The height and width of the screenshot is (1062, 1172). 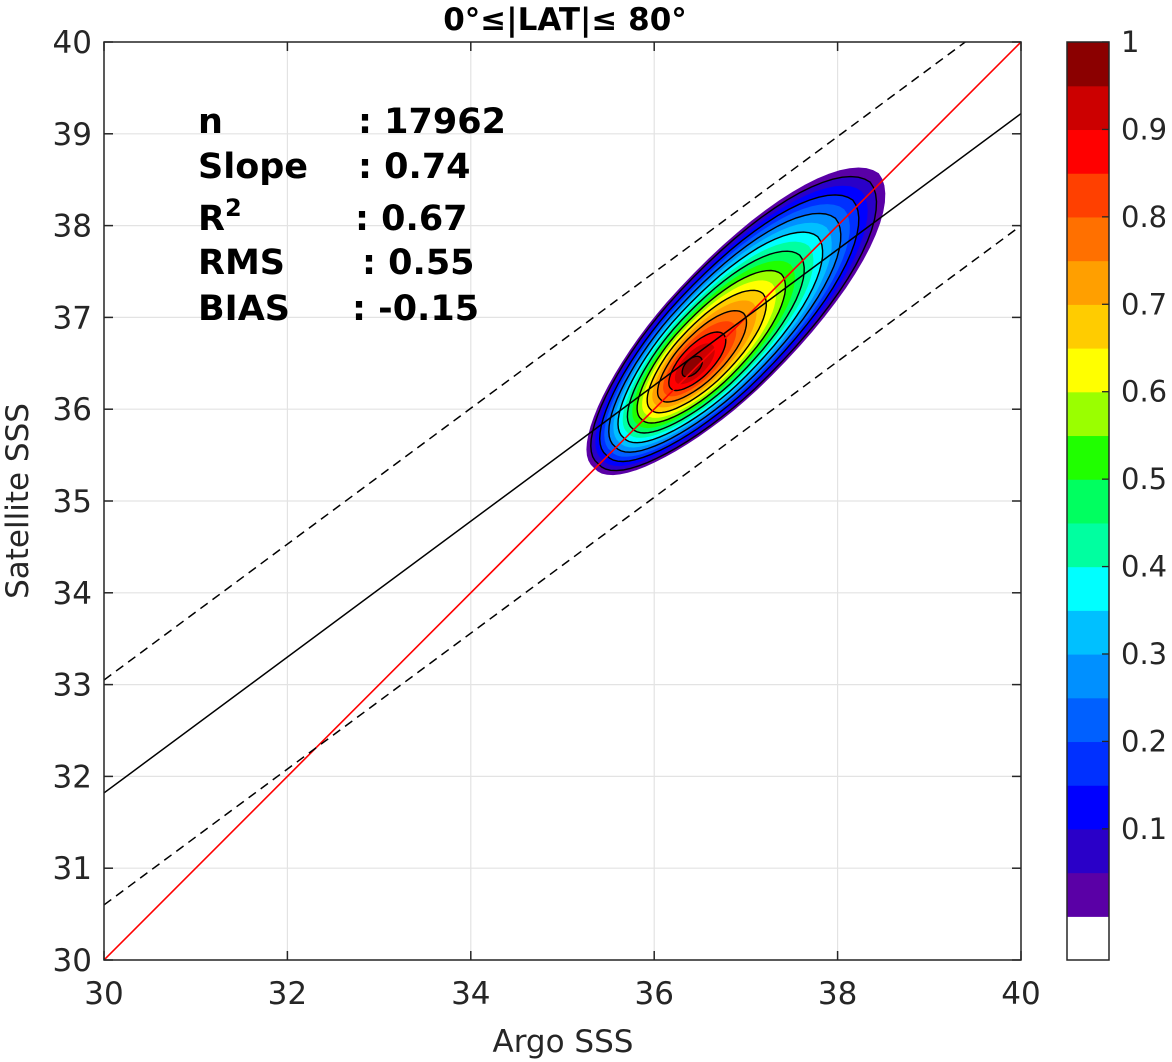 I want to click on colorbar-tick-label: 0.2, so click(x=1144, y=741).